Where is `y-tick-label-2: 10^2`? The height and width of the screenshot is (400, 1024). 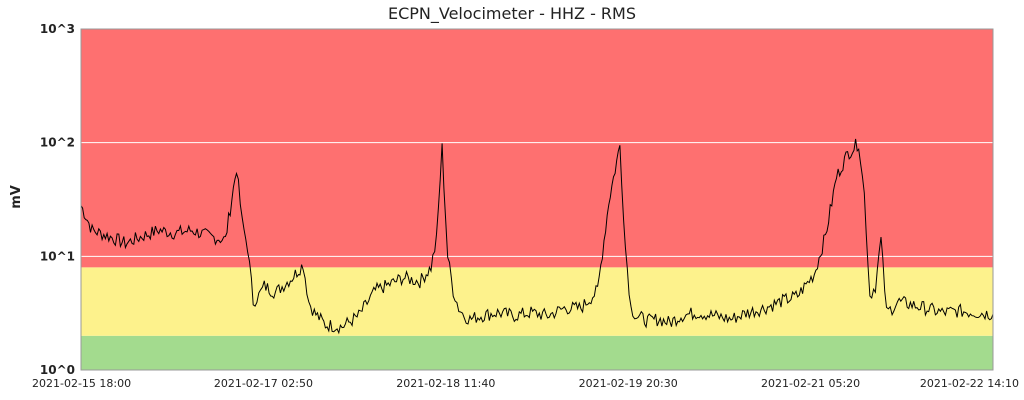 y-tick-label-2: 10^2 is located at coordinates (57, 143).